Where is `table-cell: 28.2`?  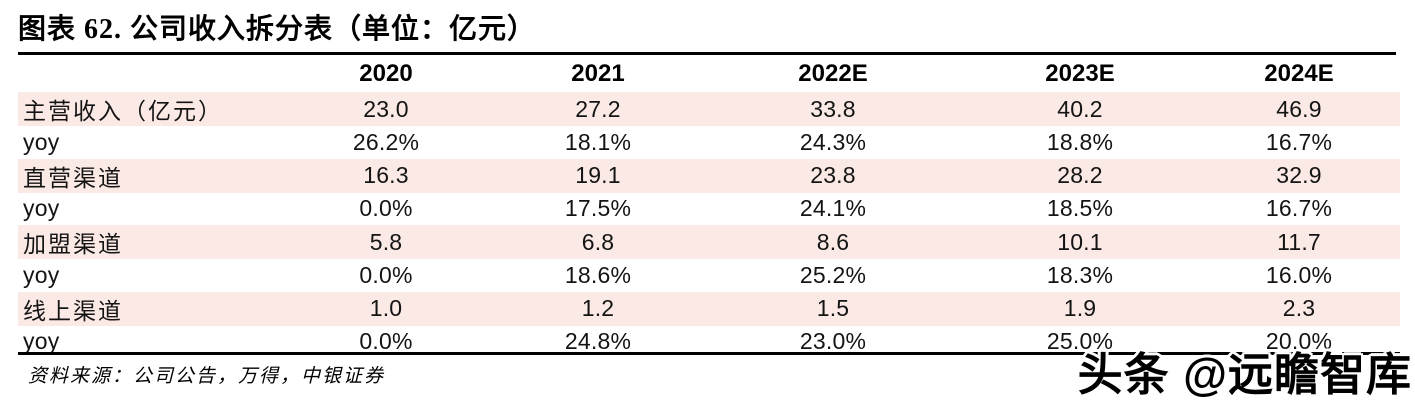 table-cell: 28.2 is located at coordinates (1080, 175).